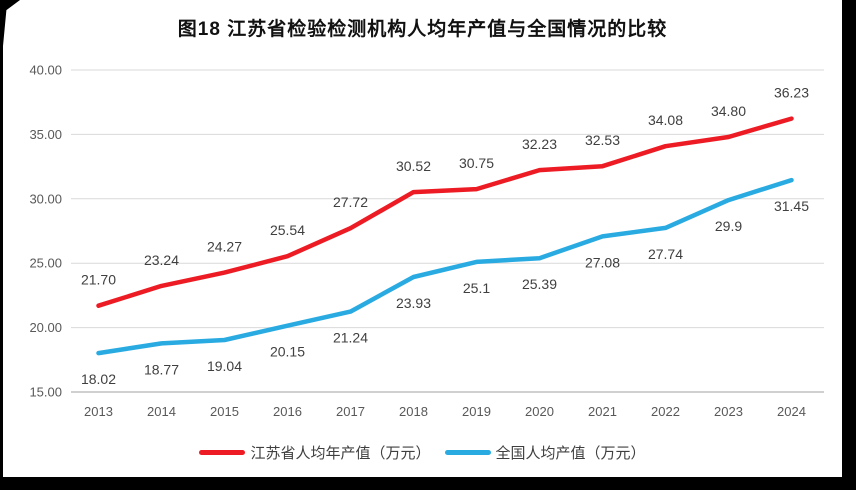 The height and width of the screenshot is (490, 856). I want to click on x-tick-label: 2022, so click(665, 411).